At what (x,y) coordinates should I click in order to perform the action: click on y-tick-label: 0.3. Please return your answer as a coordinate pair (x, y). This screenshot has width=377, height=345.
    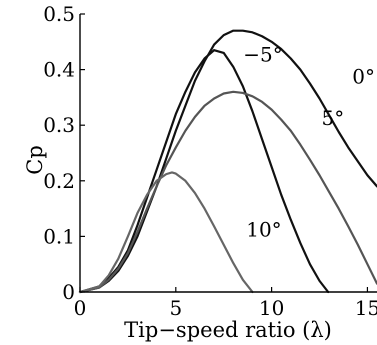
    Looking at the image, I should click on (59, 125).